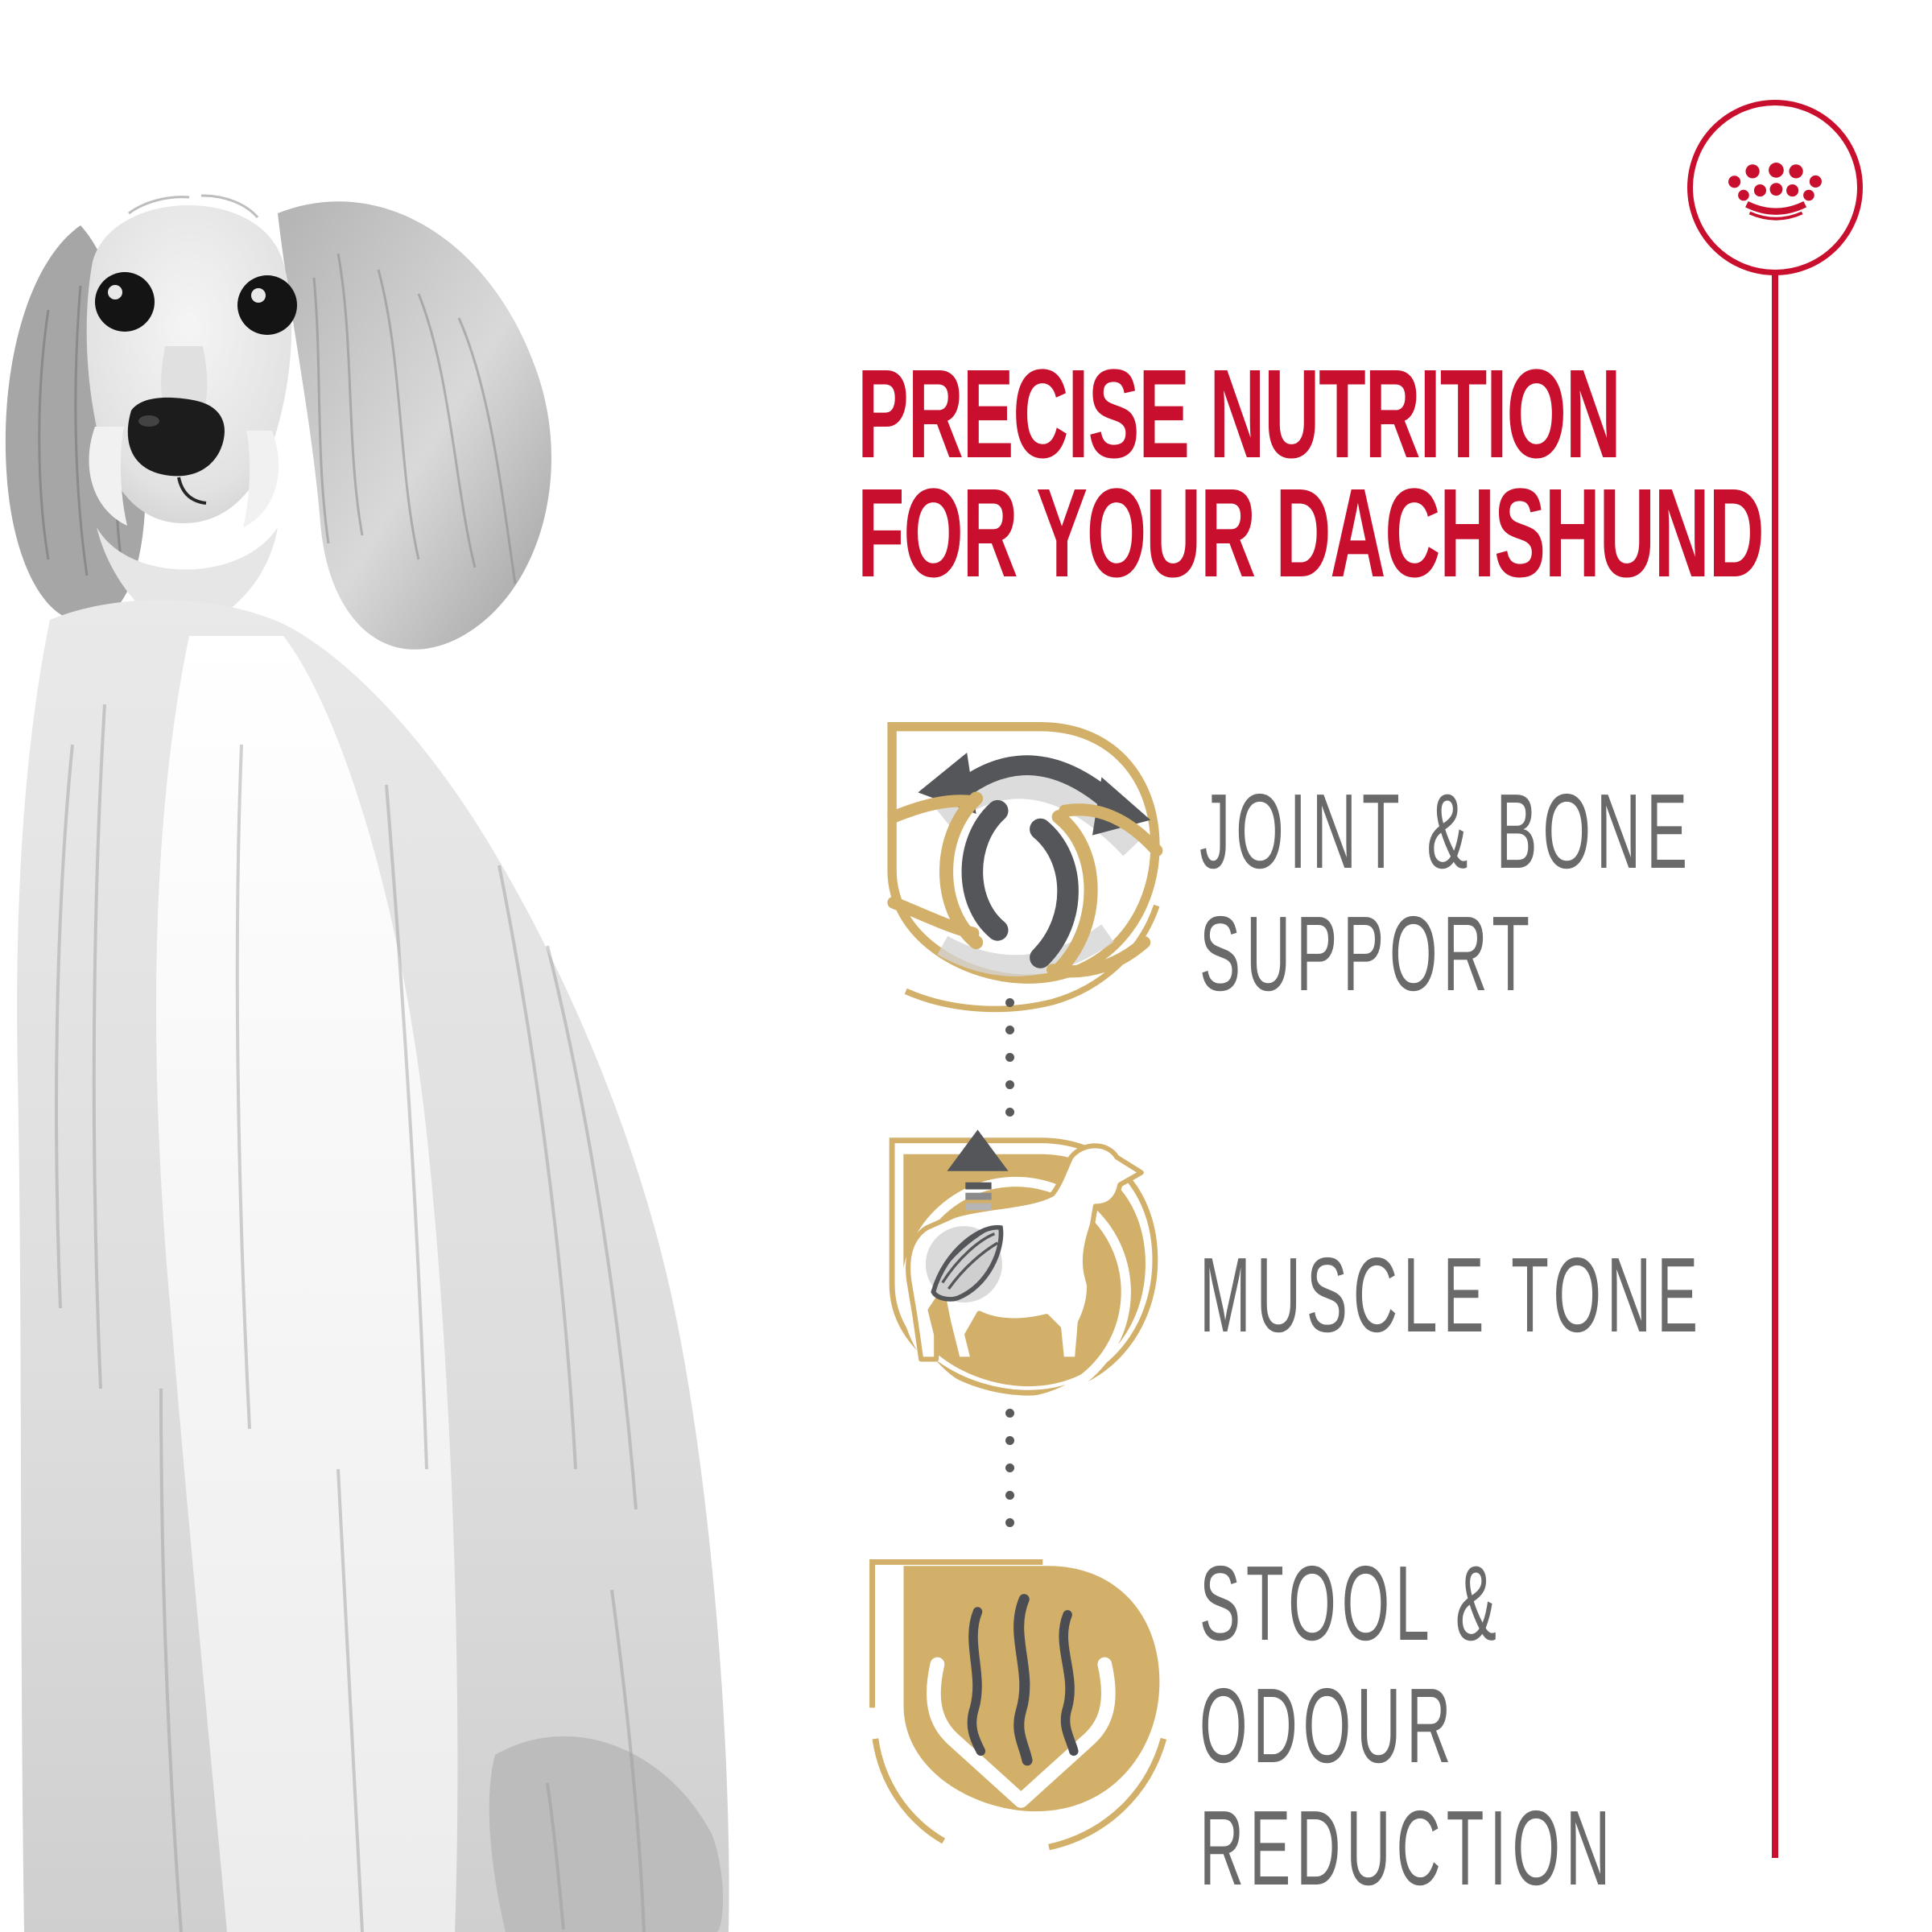 The image size is (1932, 1932). Describe the element at coordinates (1328, 1725) in the screenshot. I see `benefit-3-line-2: ODOUR` at that location.